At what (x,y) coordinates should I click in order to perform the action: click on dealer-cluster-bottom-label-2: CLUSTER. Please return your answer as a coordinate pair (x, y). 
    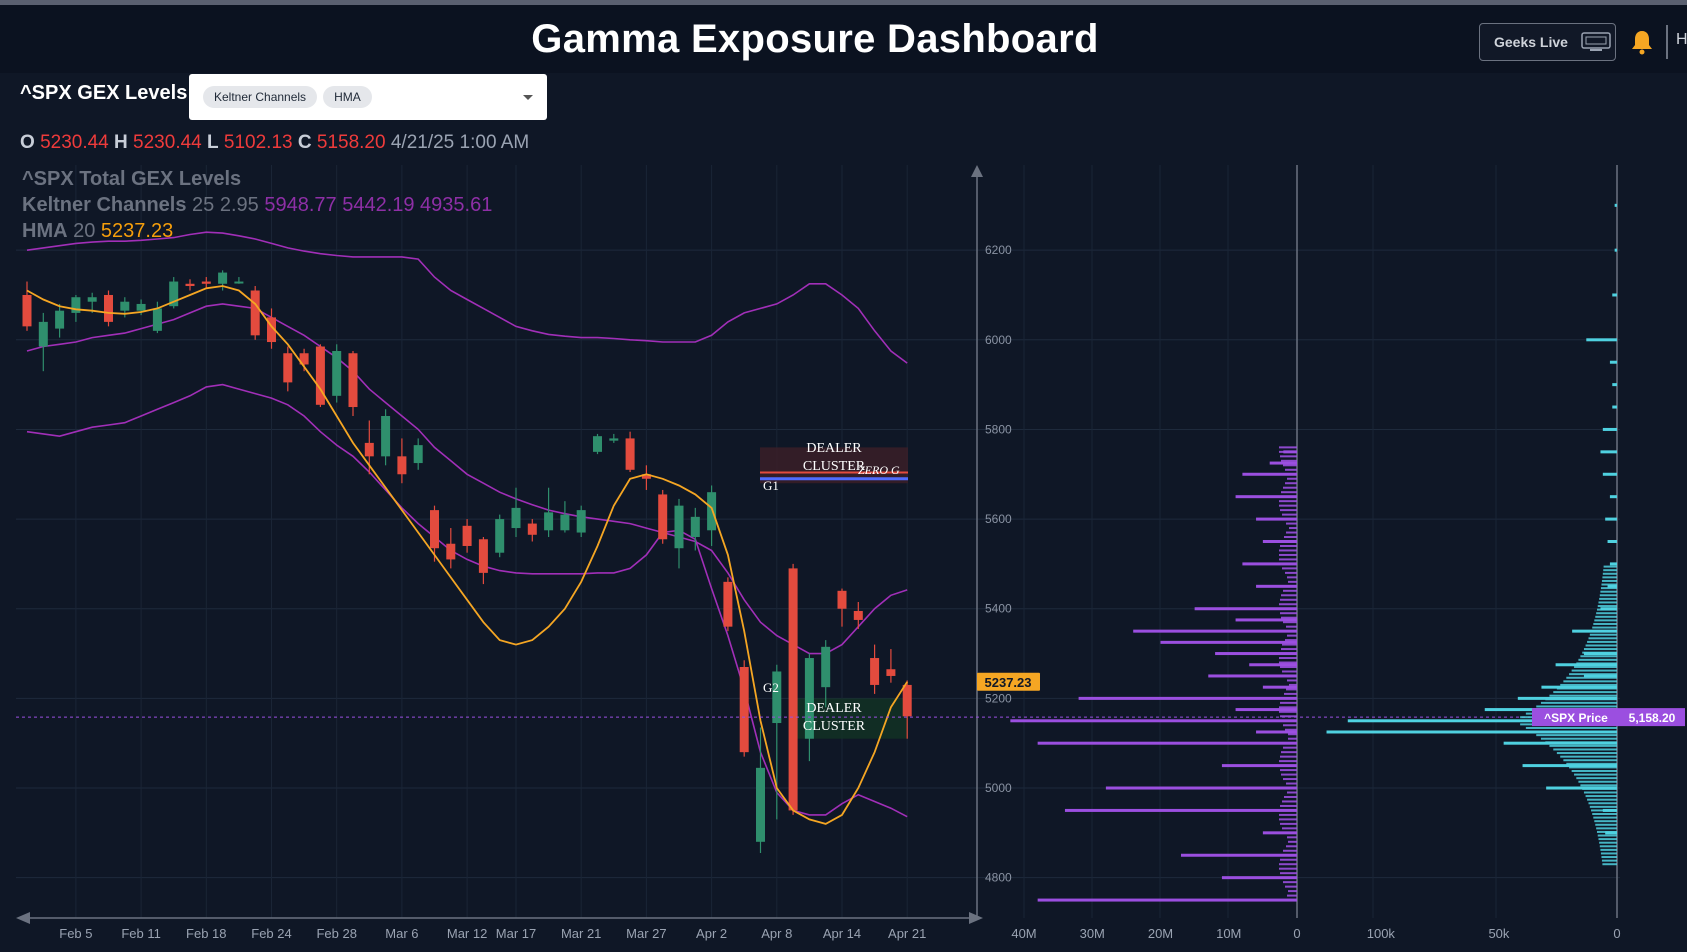
    Looking at the image, I should click on (834, 726).